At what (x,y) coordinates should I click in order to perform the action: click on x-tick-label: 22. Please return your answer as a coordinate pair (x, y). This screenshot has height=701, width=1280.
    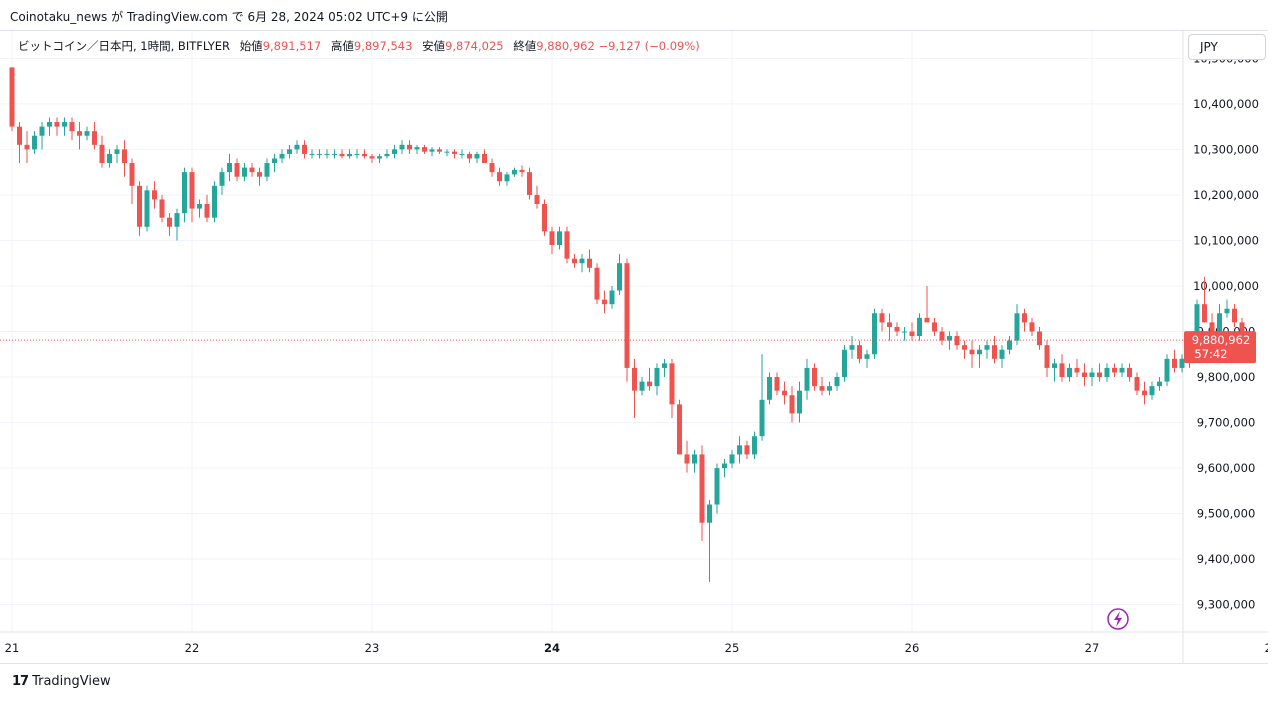
    Looking at the image, I should click on (192, 648).